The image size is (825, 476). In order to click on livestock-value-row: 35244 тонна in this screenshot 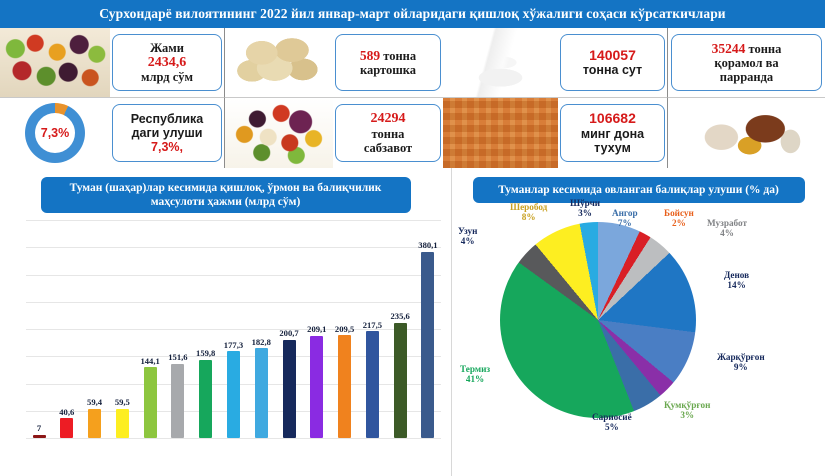, I will do `click(747, 48)`.